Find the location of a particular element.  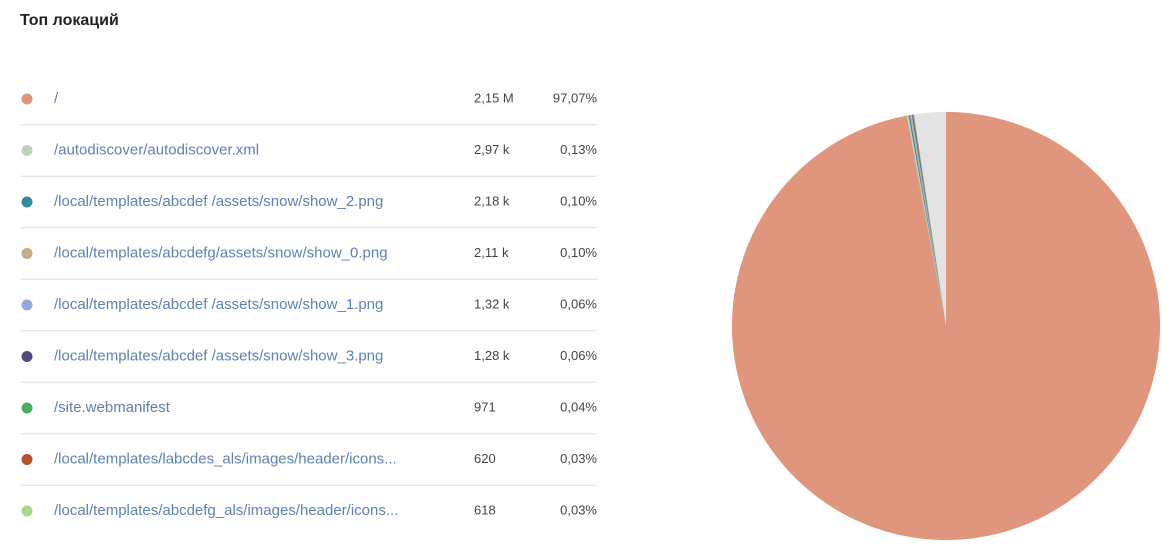

count-label: 2,11 k is located at coordinates (491, 252).